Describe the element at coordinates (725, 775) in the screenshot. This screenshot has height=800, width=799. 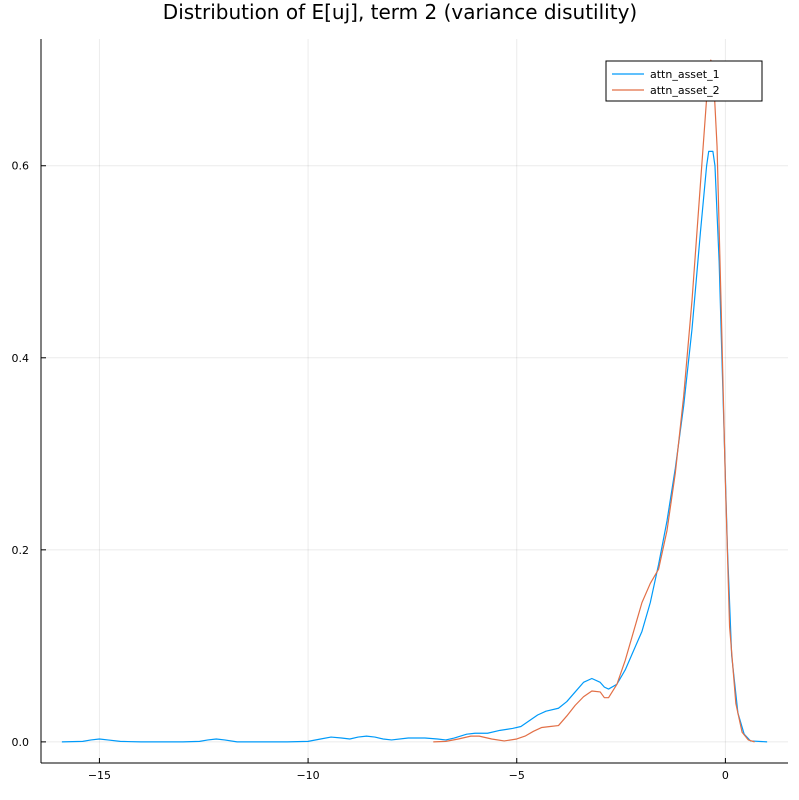
I see `x-tick-label: 0` at that location.